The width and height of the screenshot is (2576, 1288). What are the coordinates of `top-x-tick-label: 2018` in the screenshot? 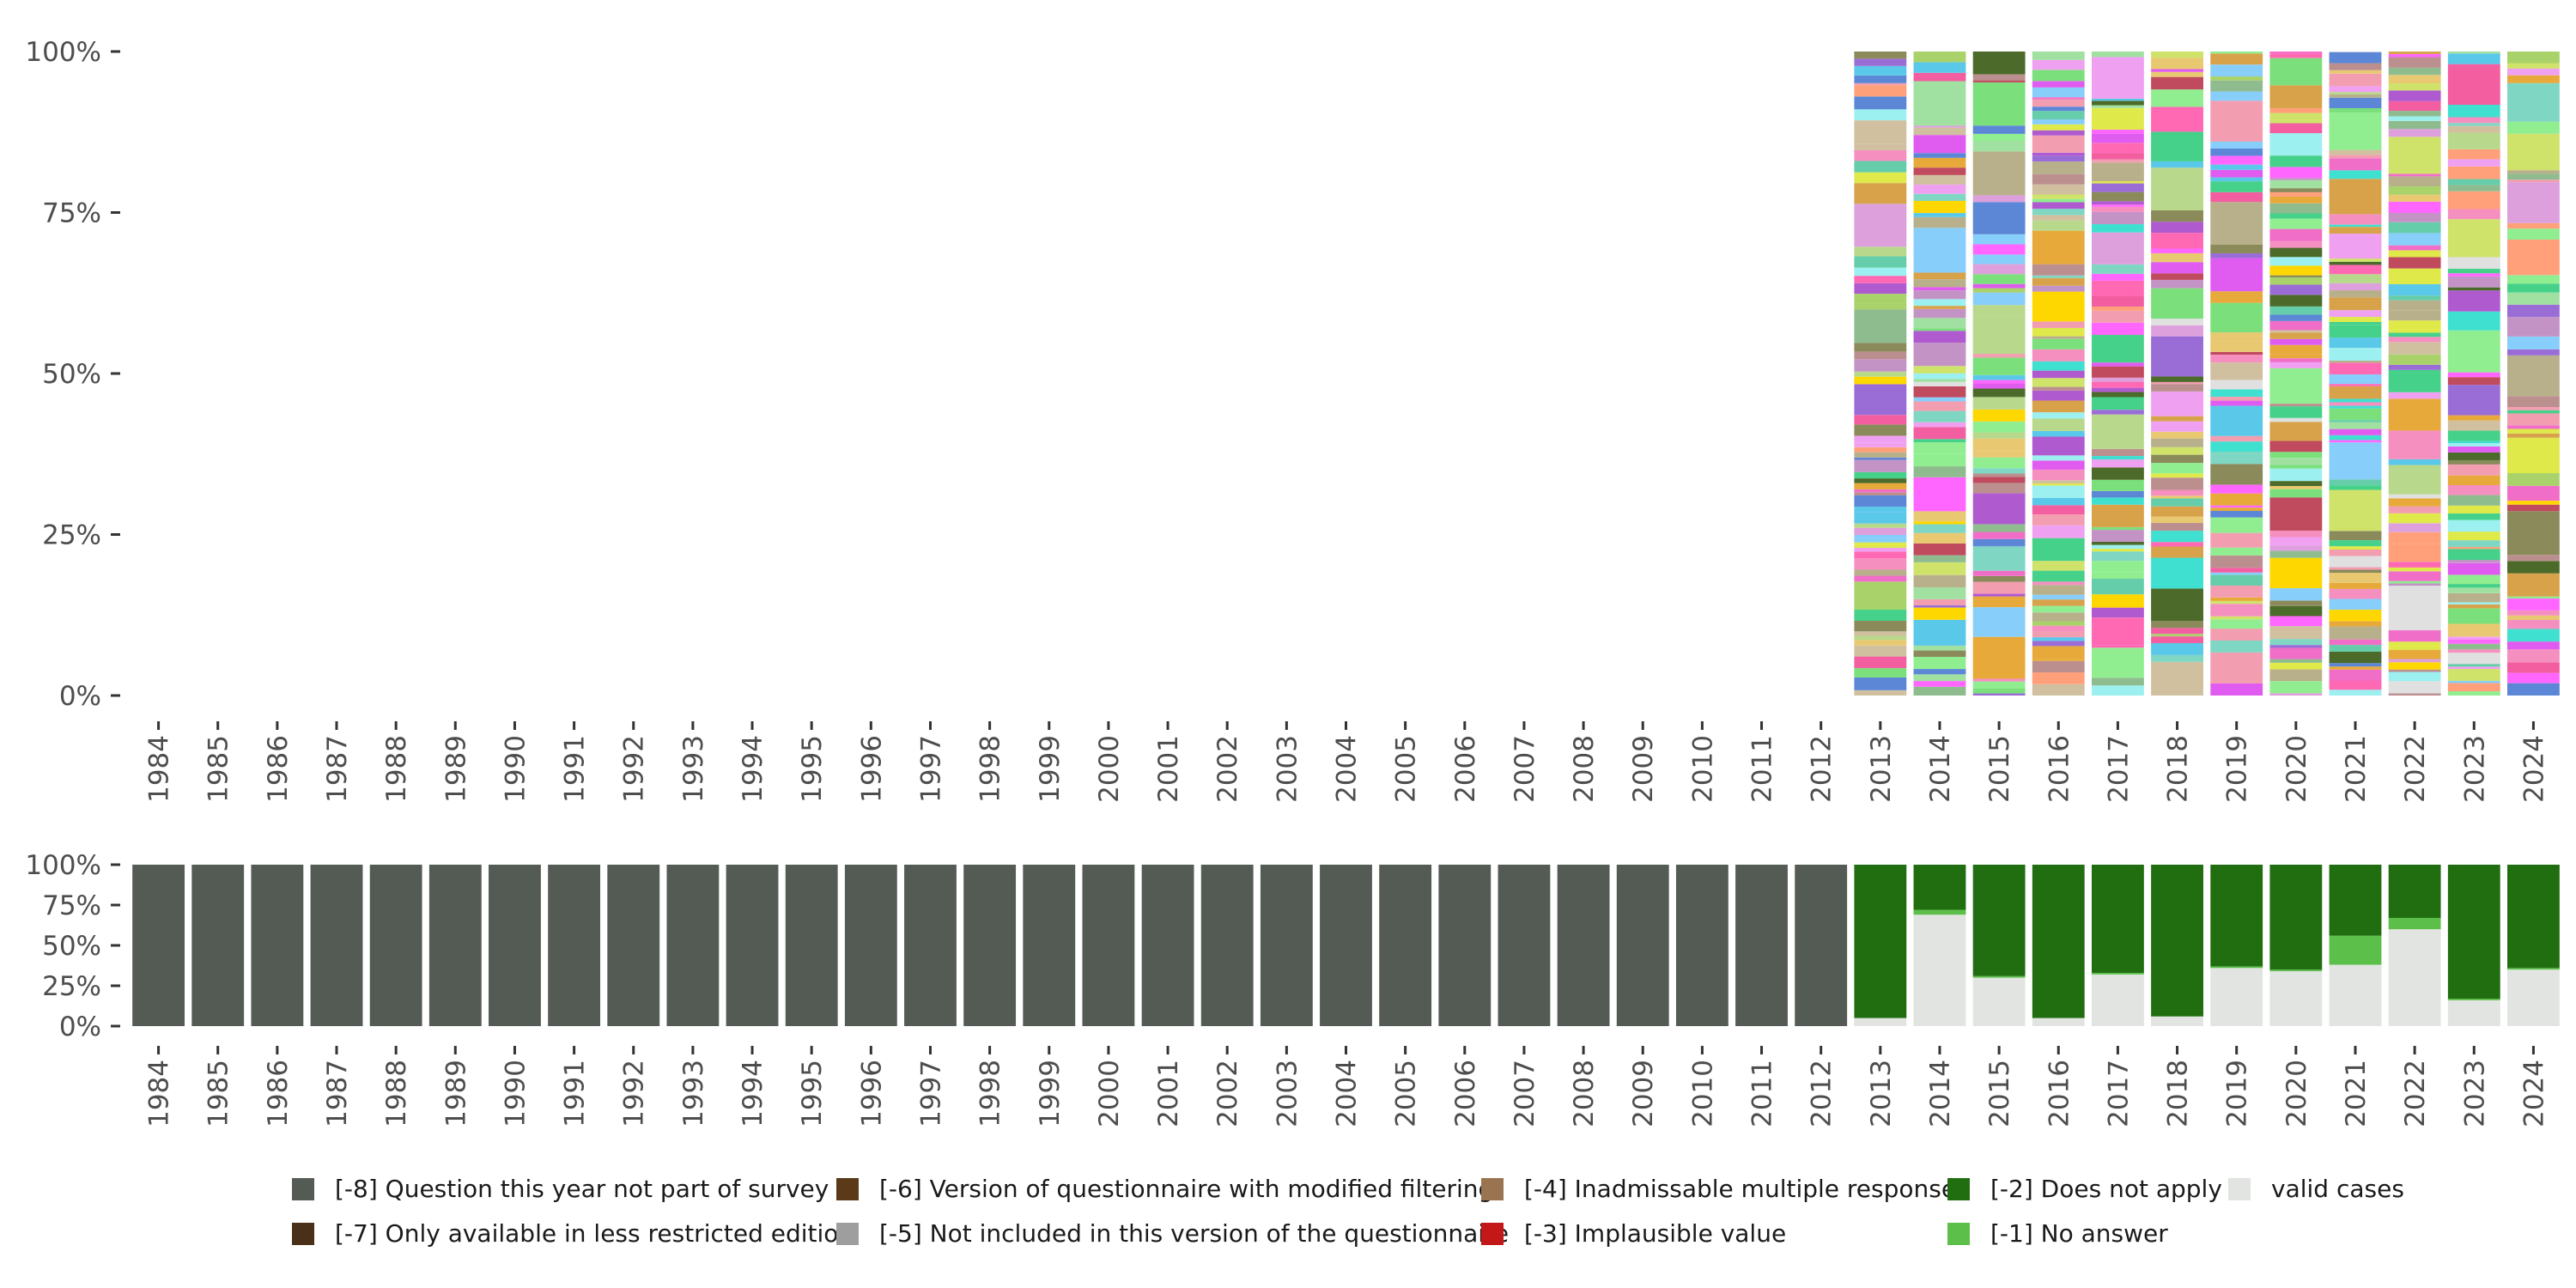 It's located at (2178, 769).